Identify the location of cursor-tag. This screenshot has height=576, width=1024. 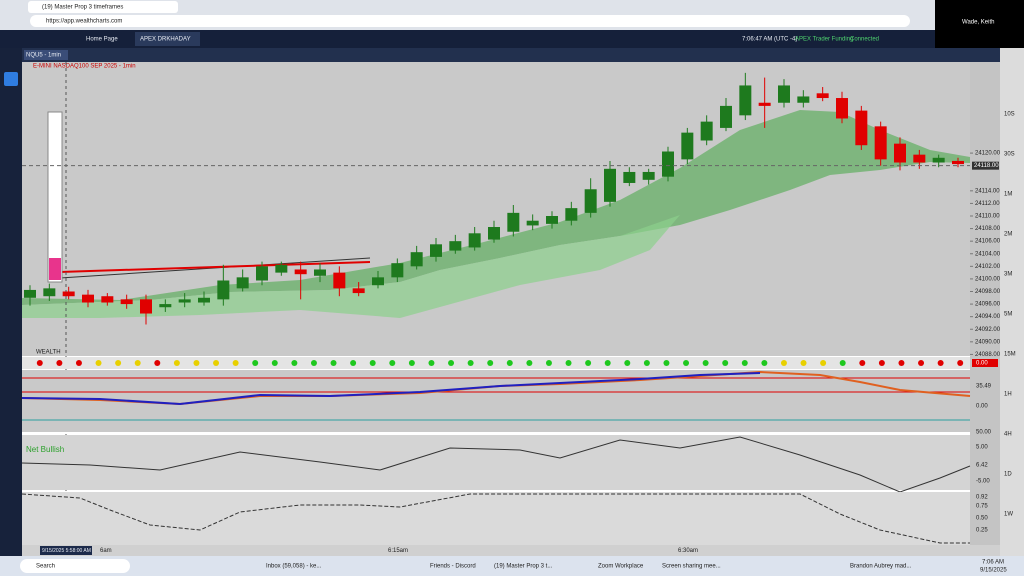
(66, 550).